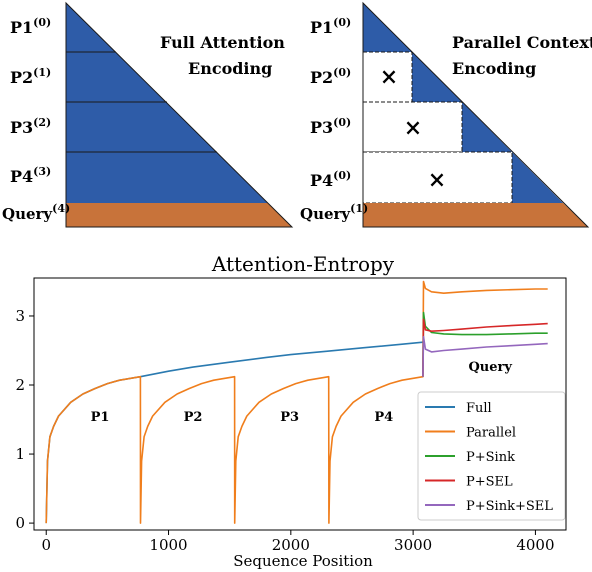 The width and height of the screenshot is (592, 572). What do you see at coordinates (30, 26) in the screenshot?
I see `left-row-label-p1: P1(0)` at bounding box center [30, 26].